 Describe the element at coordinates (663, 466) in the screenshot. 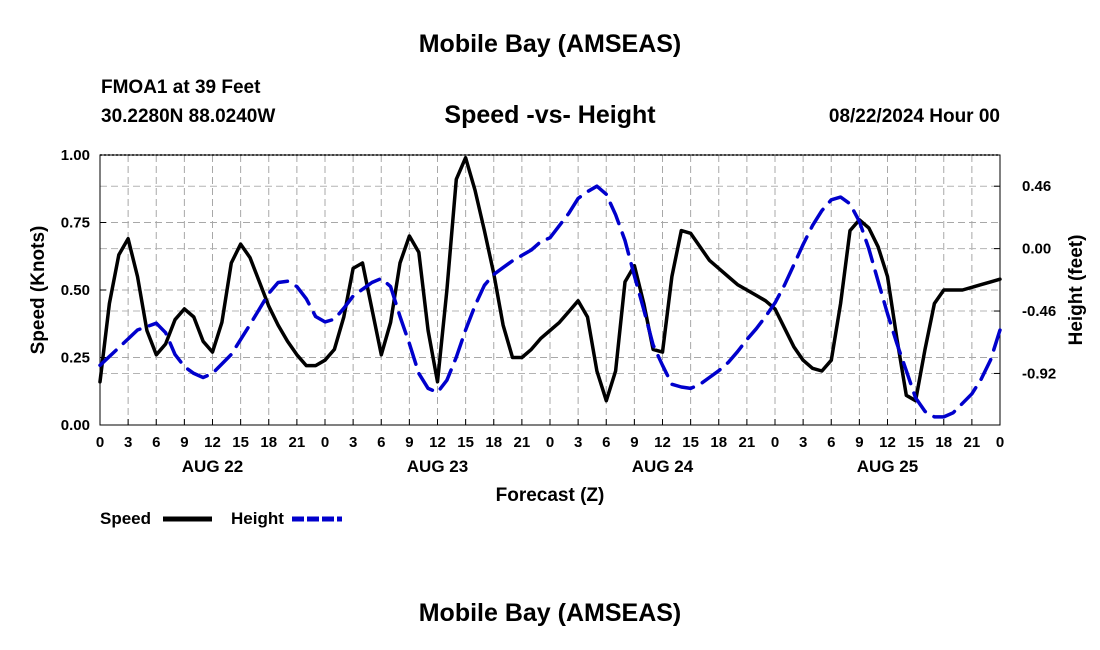

I see `date-label: AUG 24` at that location.